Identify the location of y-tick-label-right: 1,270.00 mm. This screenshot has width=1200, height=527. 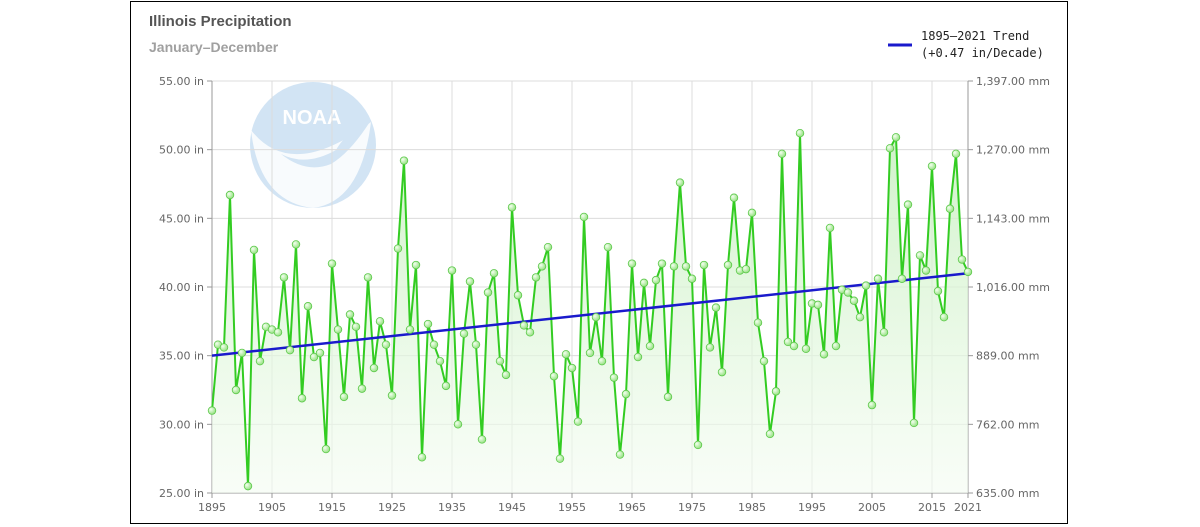
(1013, 150).